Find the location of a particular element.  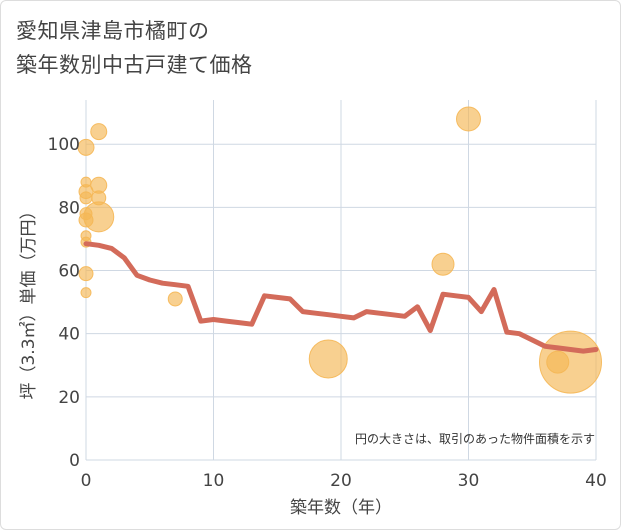

x-tick-label: 0 is located at coordinates (86, 481).